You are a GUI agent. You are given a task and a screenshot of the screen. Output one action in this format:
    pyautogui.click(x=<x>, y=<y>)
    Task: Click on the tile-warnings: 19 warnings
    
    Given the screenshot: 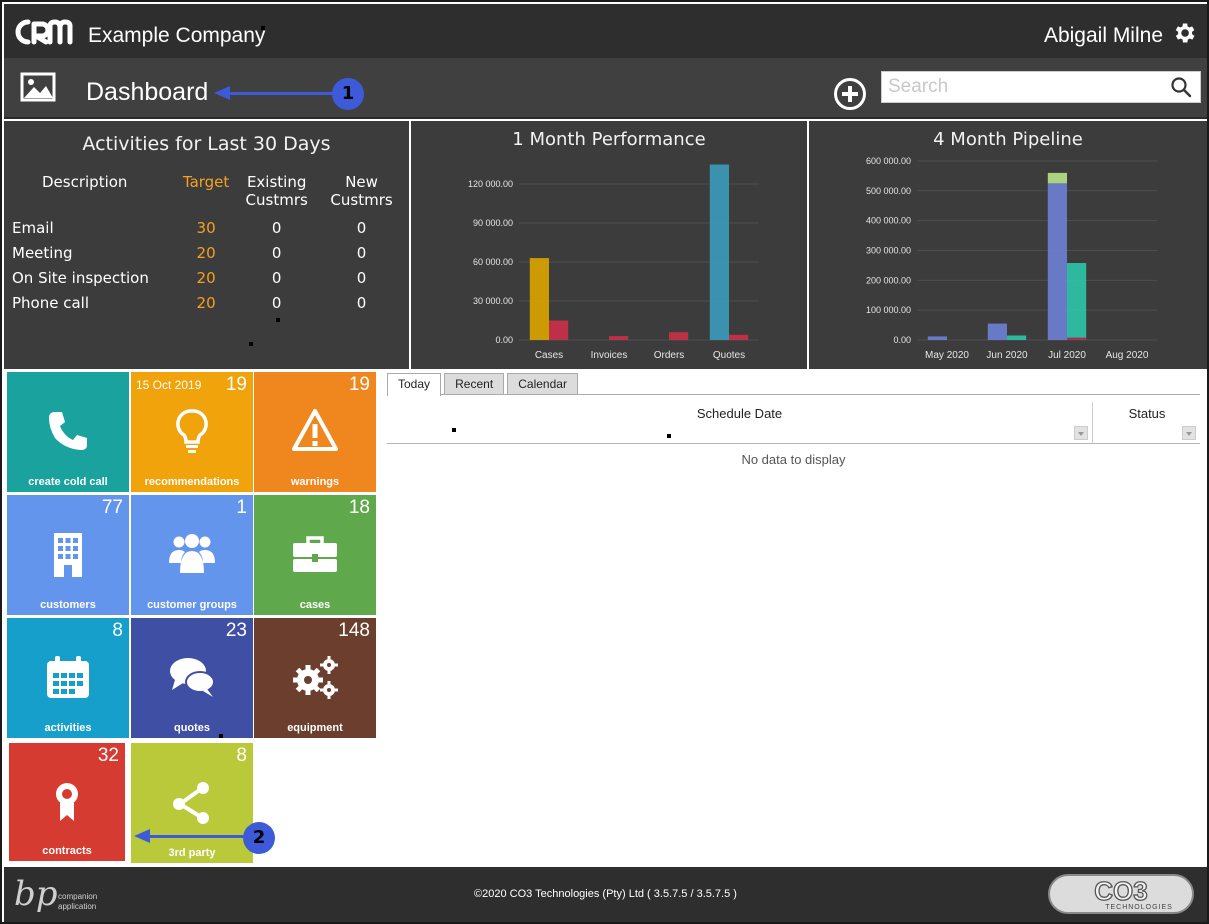 What is the action you would take?
    pyautogui.click(x=315, y=432)
    